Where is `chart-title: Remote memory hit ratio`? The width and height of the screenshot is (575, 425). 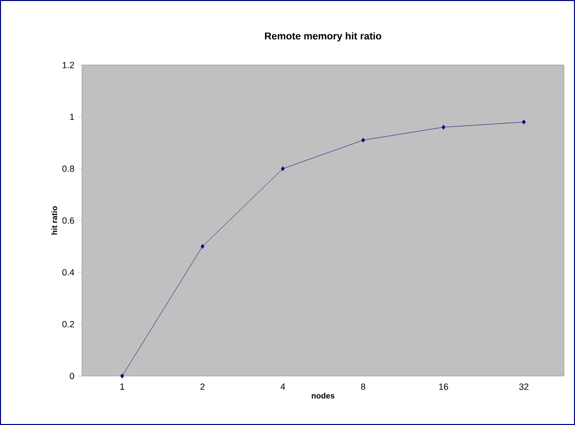 chart-title: Remote memory hit ratio is located at coordinates (323, 37).